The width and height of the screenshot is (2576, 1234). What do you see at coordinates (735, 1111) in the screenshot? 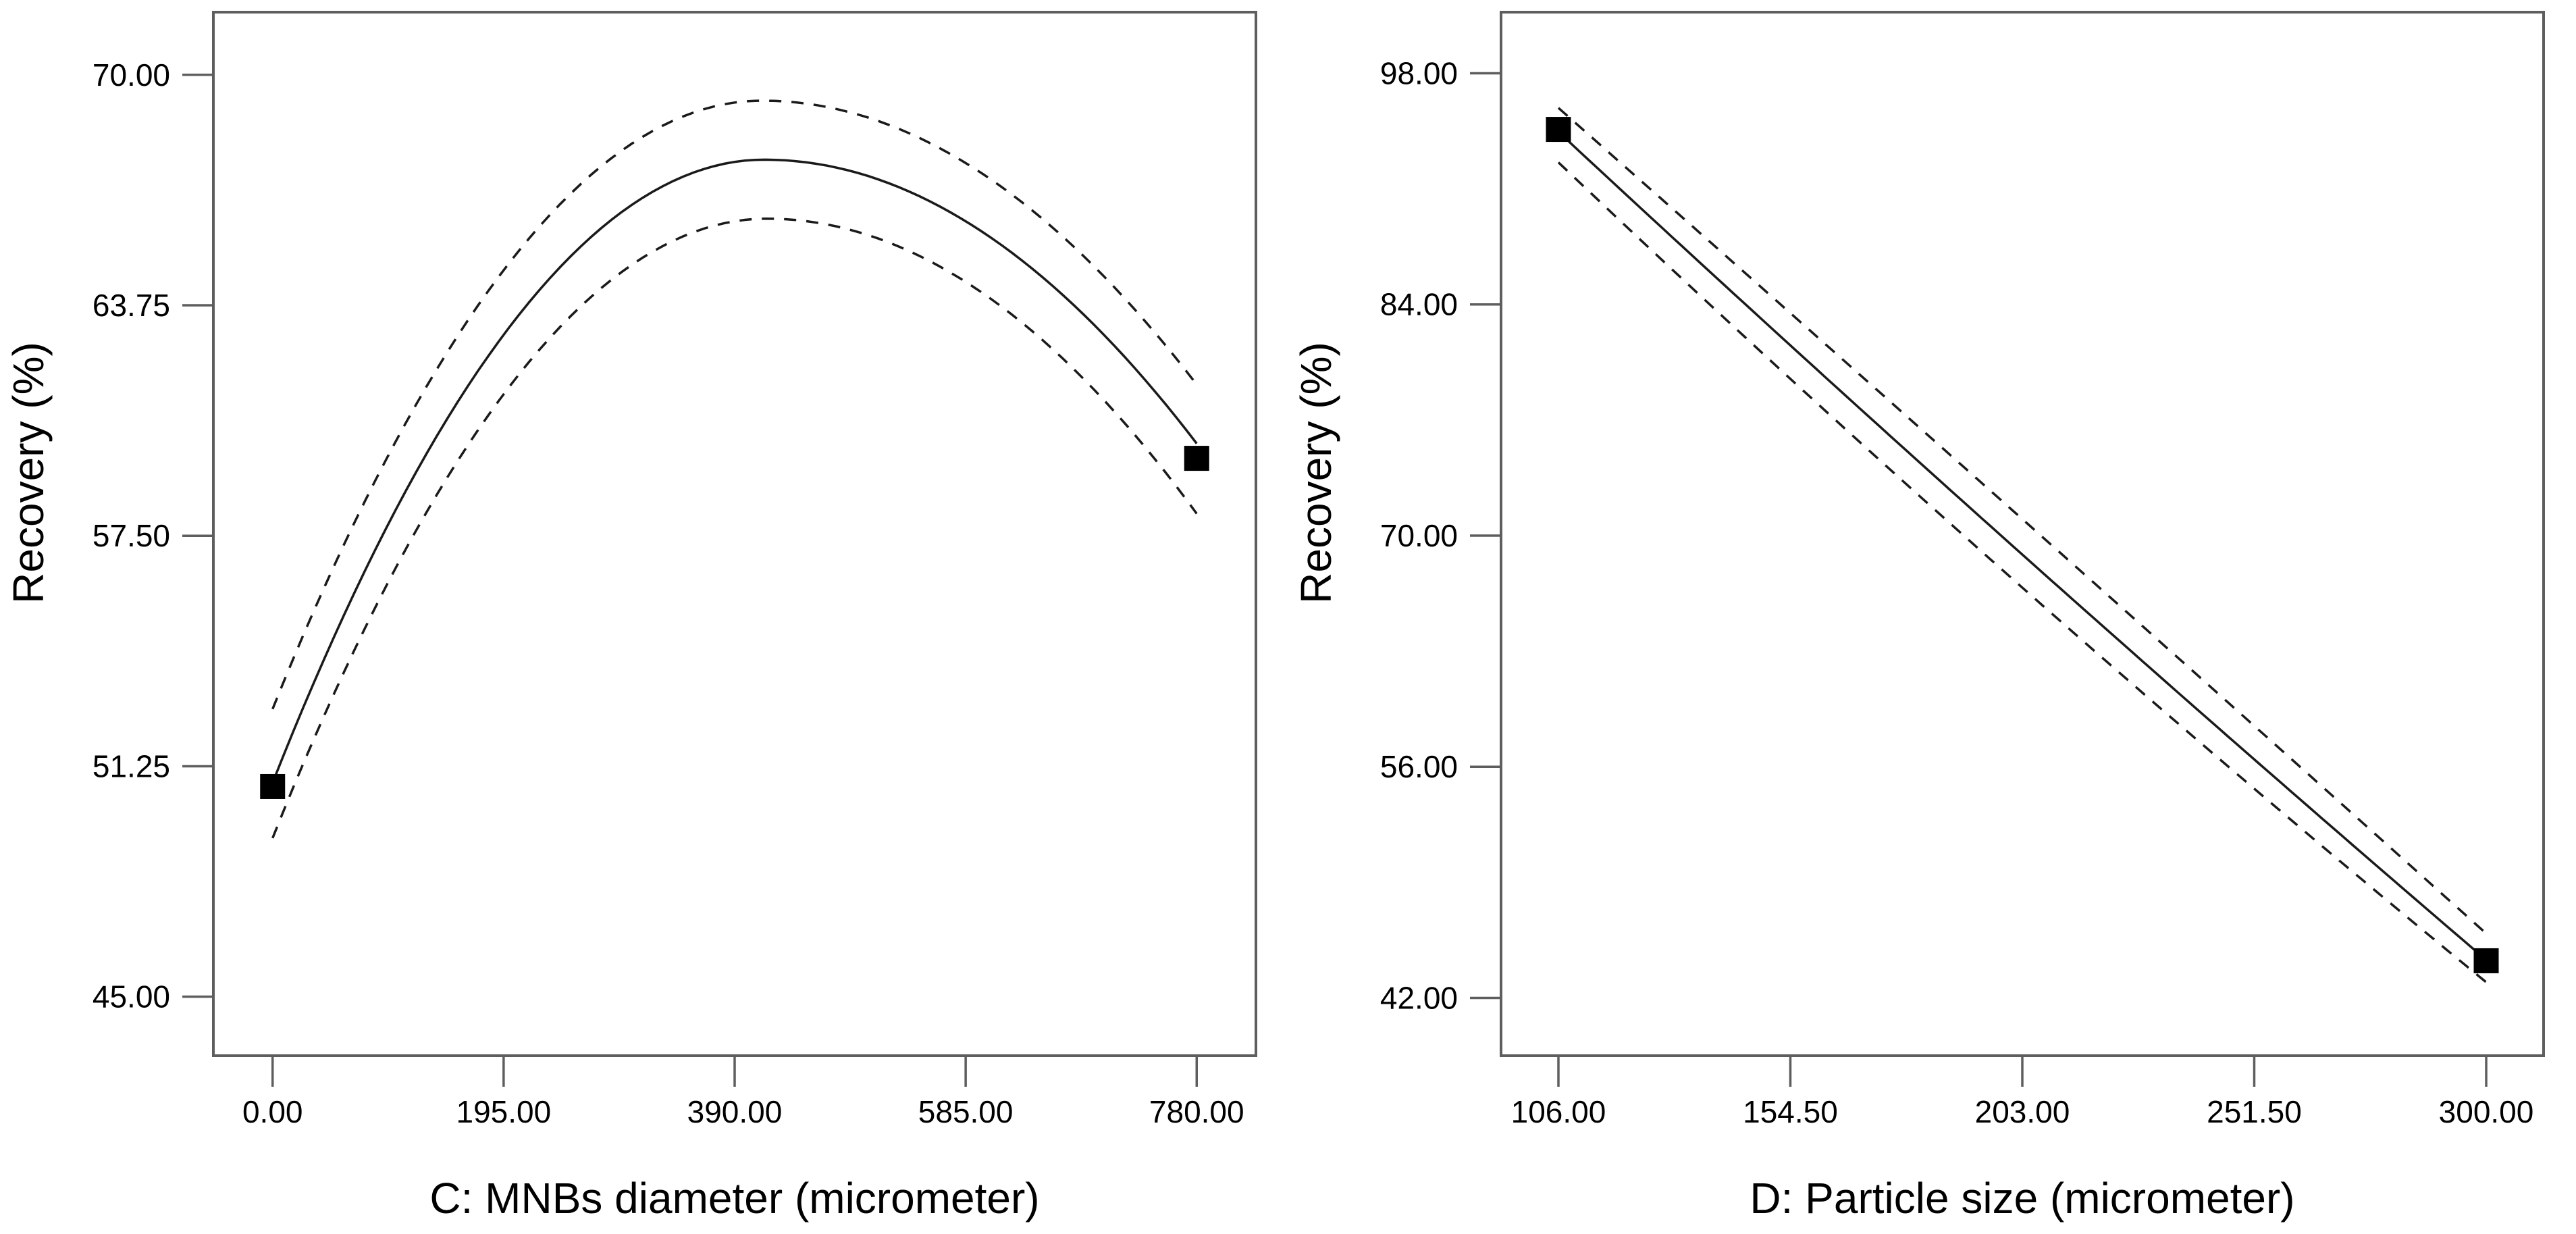
I see `x-tick-label: 390.00` at bounding box center [735, 1111].